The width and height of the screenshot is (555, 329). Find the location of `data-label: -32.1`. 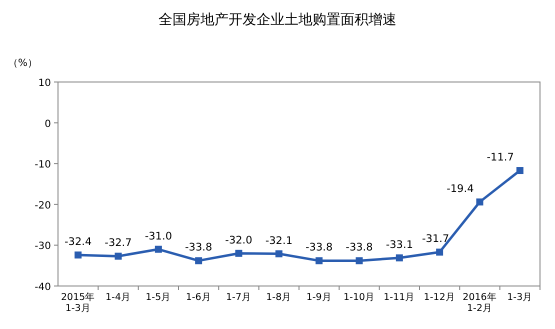

data-label: -32.1 is located at coordinates (279, 240).